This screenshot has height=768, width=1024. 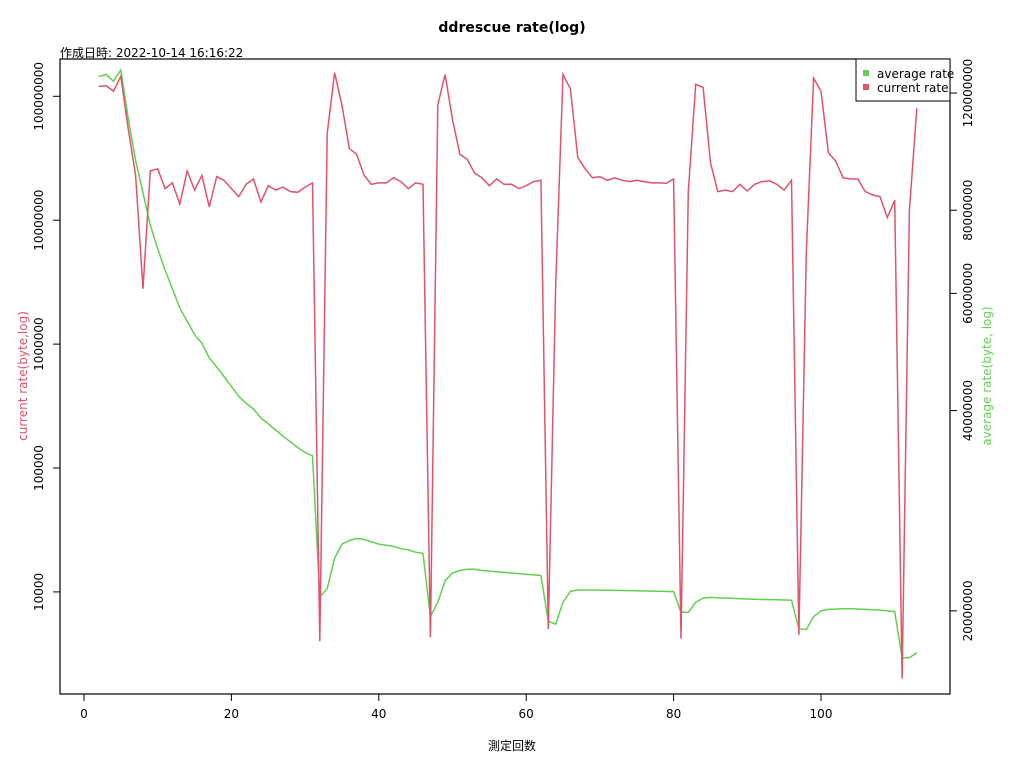 What do you see at coordinates (987, 375) in the screenshot?
I see `right-y-axis-label: average rate(byte, log)` at bounding box center [987, 375].